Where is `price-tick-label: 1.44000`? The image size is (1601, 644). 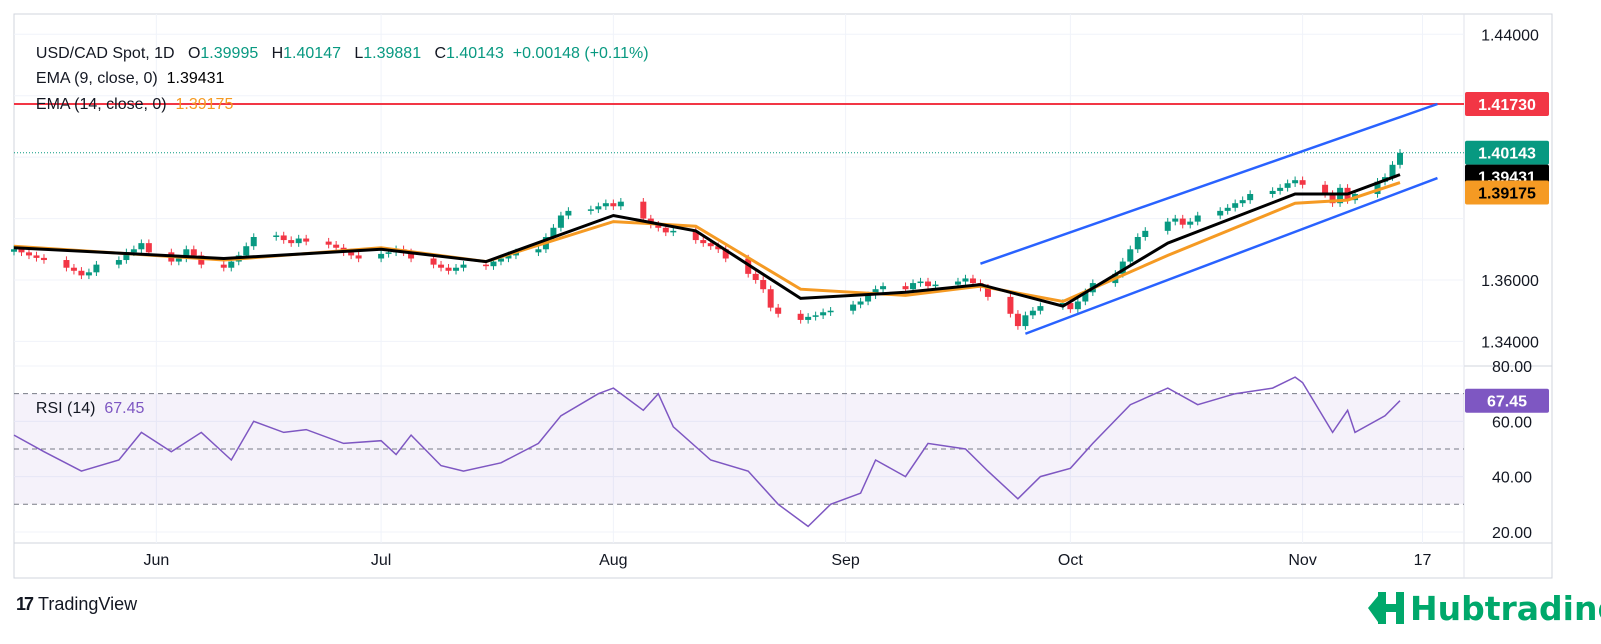 price-tick-label: 1.44000 is located at coordinates (1510, 35).